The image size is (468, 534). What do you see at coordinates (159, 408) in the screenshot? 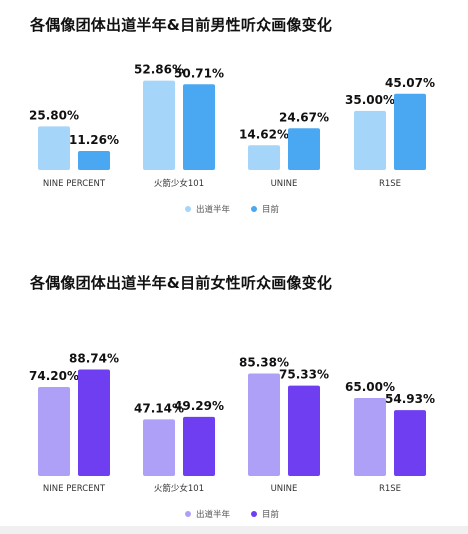
I see `bar-value-label: 47.14%` at bounding box center [159, 408].